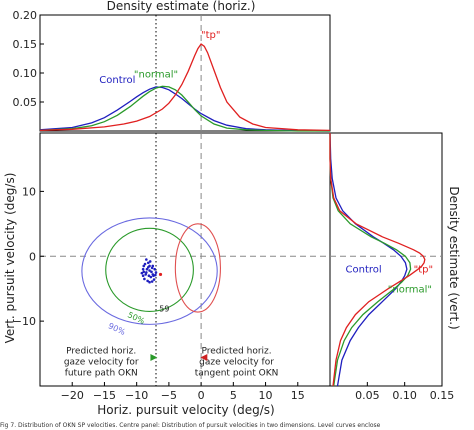  What do you see at coordinates (423, 269) in the screenshot?
I see `right-curve-label: "tp"` at bounding box center [423, 269].